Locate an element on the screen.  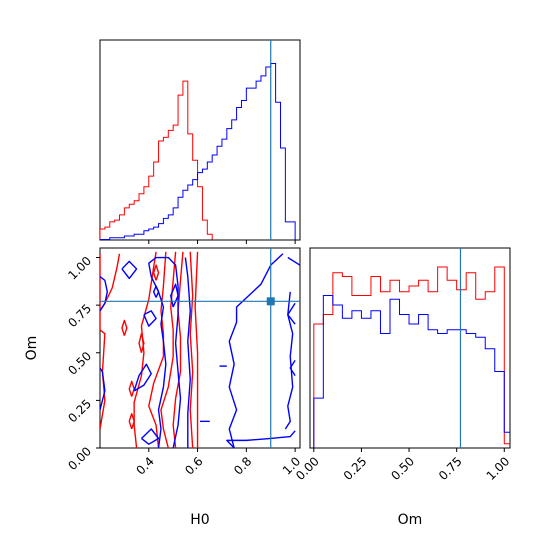
contour-xtick-label-0: 0.4 is located at coordinates (145, 465).